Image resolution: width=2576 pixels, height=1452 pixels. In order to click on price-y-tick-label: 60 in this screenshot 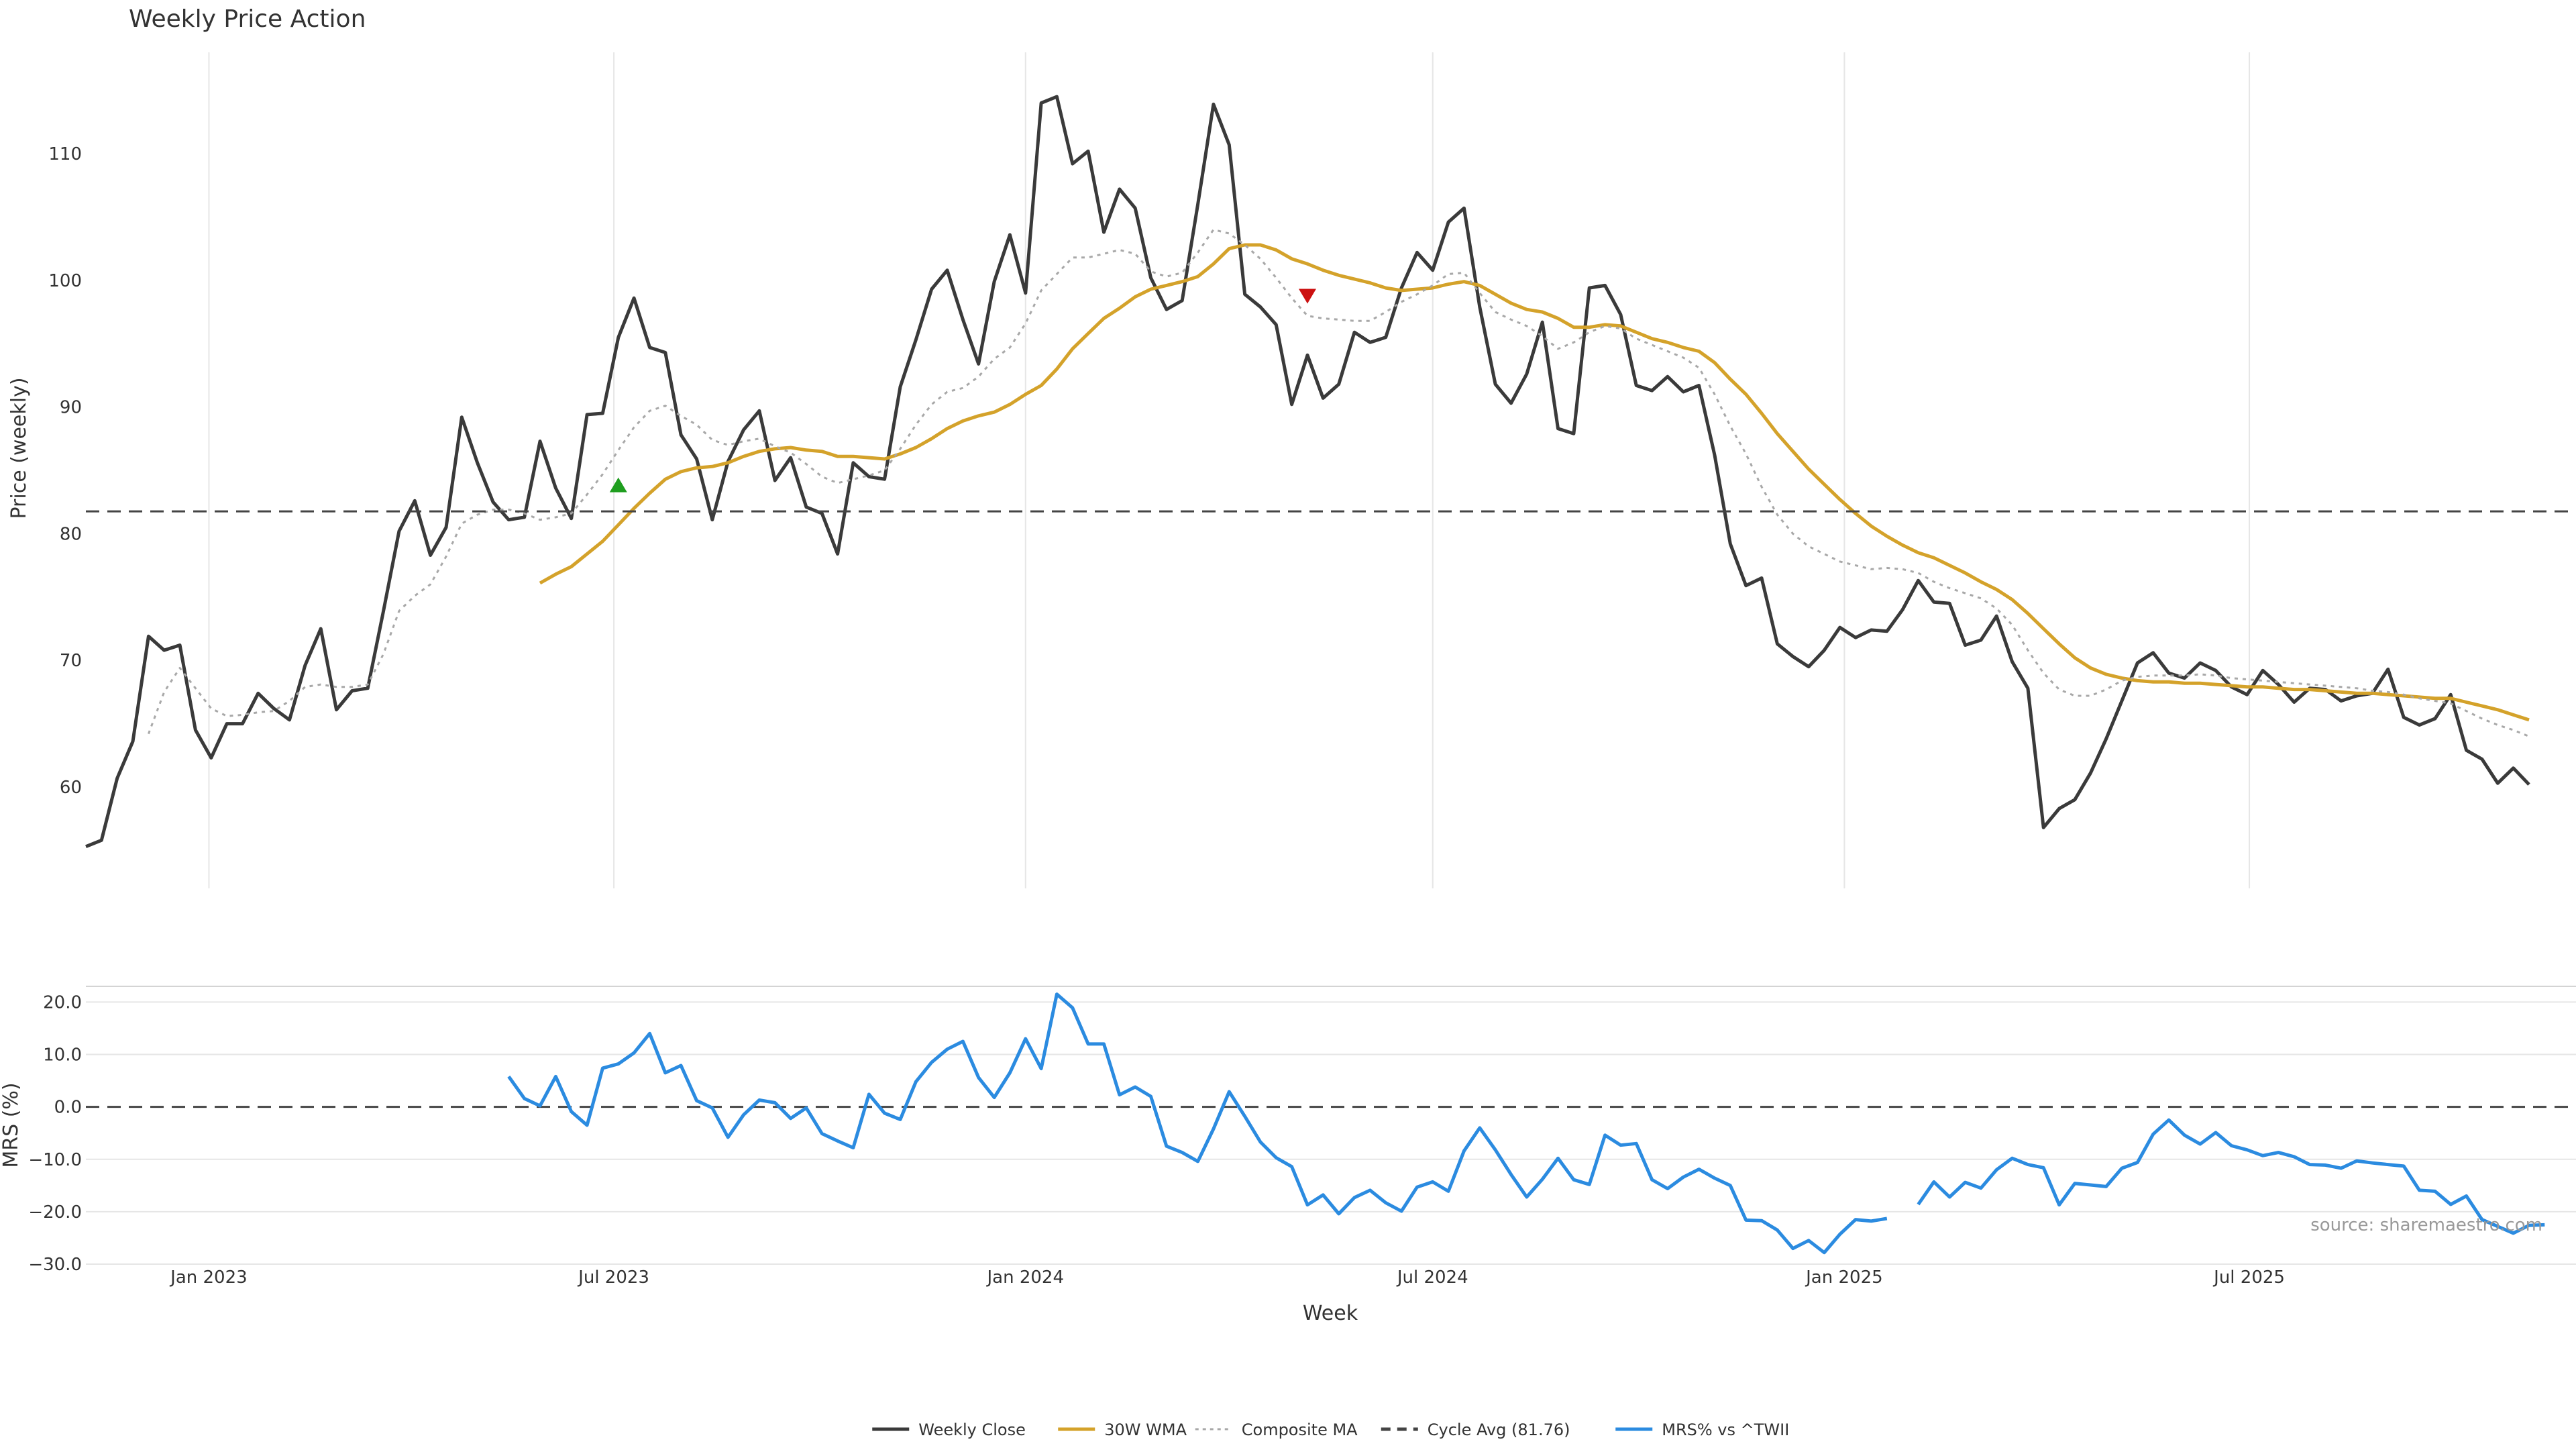, I will do `click(71, 788)`.